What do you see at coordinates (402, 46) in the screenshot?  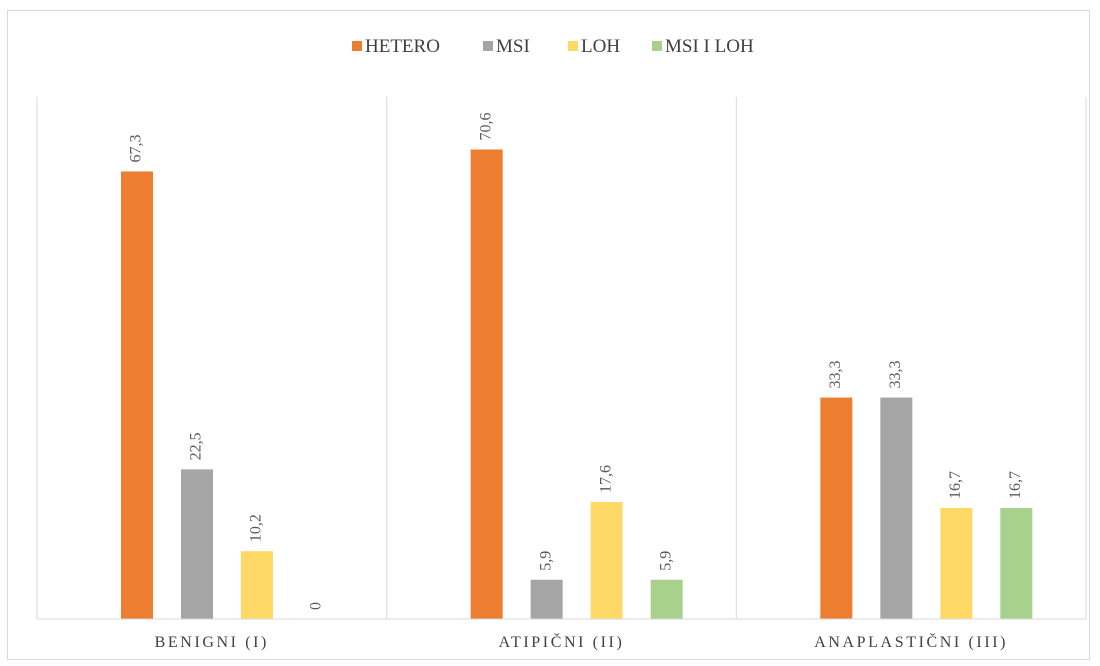 I see `legend-label-hetero: HETERO` at bounding box center [402, 46].